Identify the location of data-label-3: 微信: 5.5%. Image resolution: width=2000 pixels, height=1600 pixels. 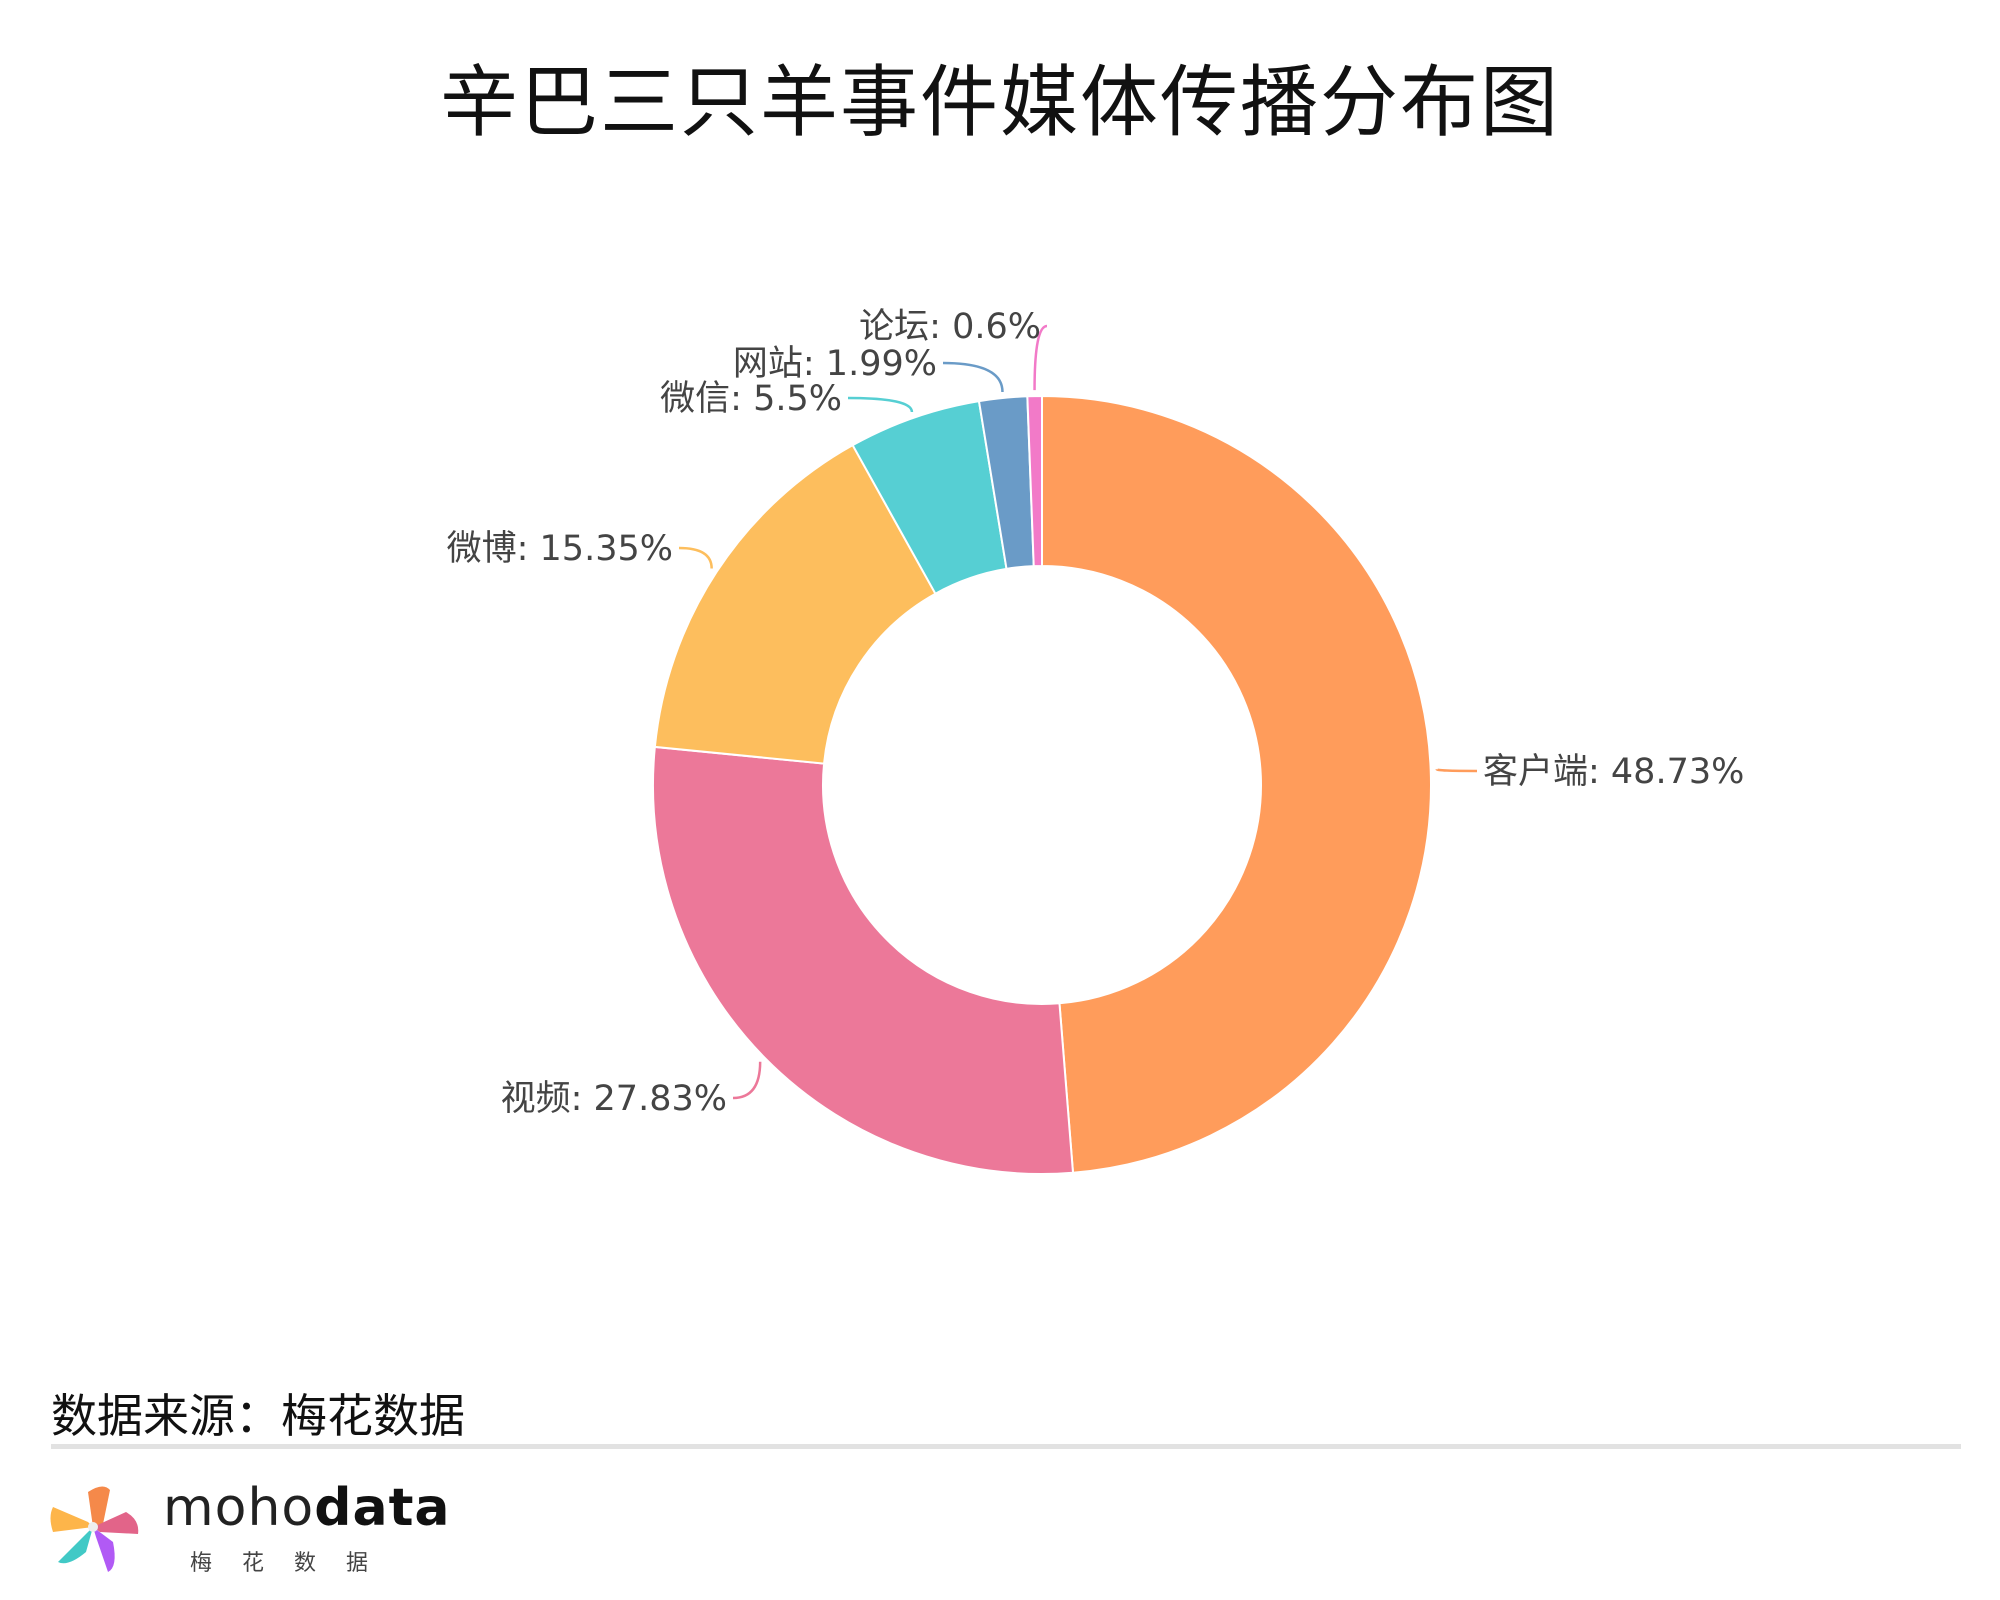
(751, 399).